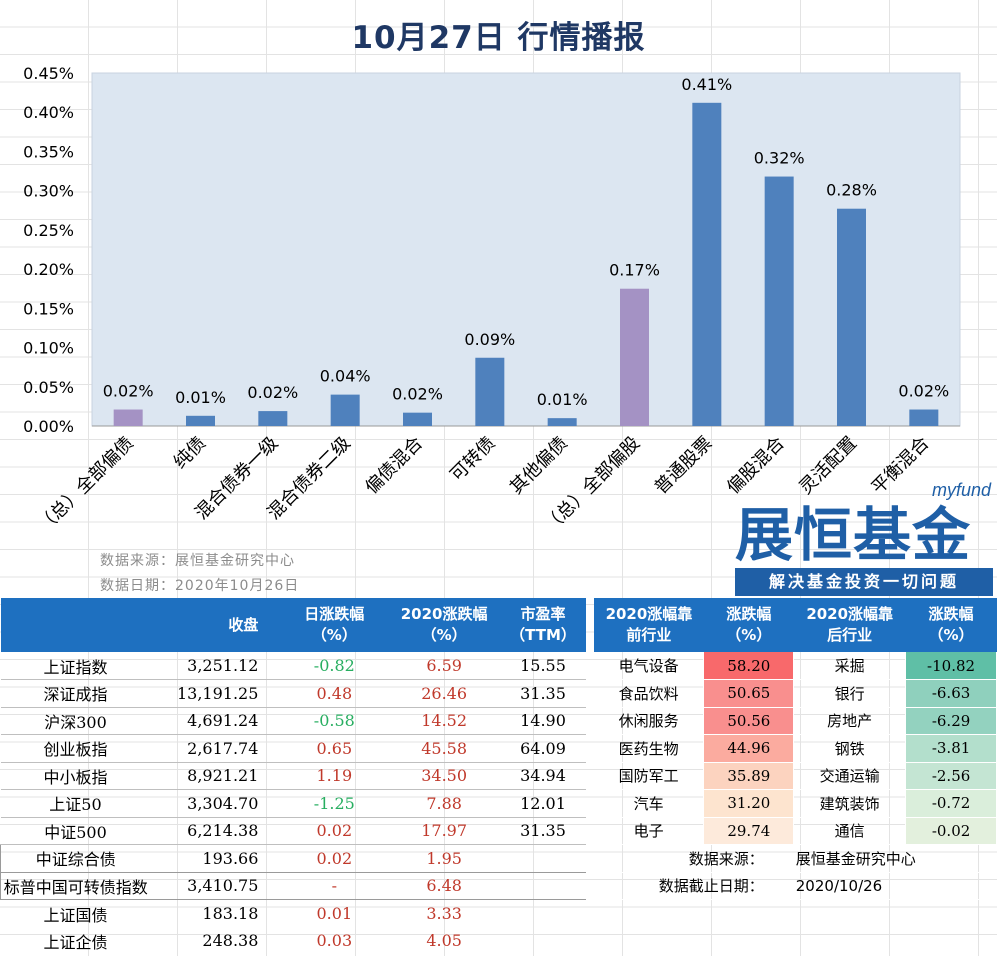 Image resolution: width=997 pixels, height=956 pixels. What do you see at coordinates (951, 831) in the screenshot?
I see `bottom-industry-change: -0.02` at bounding box center [951, 831].